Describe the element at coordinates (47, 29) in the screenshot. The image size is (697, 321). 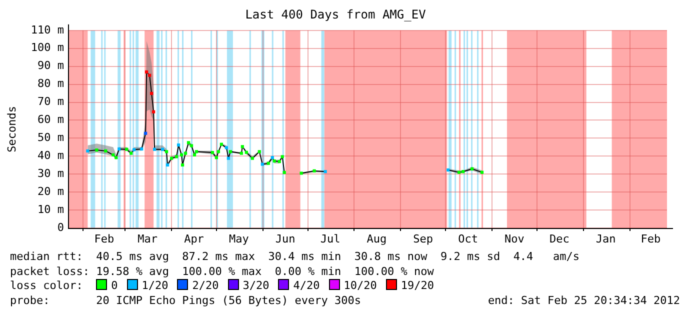
I see `y-tick-label: 110 m` at that location.